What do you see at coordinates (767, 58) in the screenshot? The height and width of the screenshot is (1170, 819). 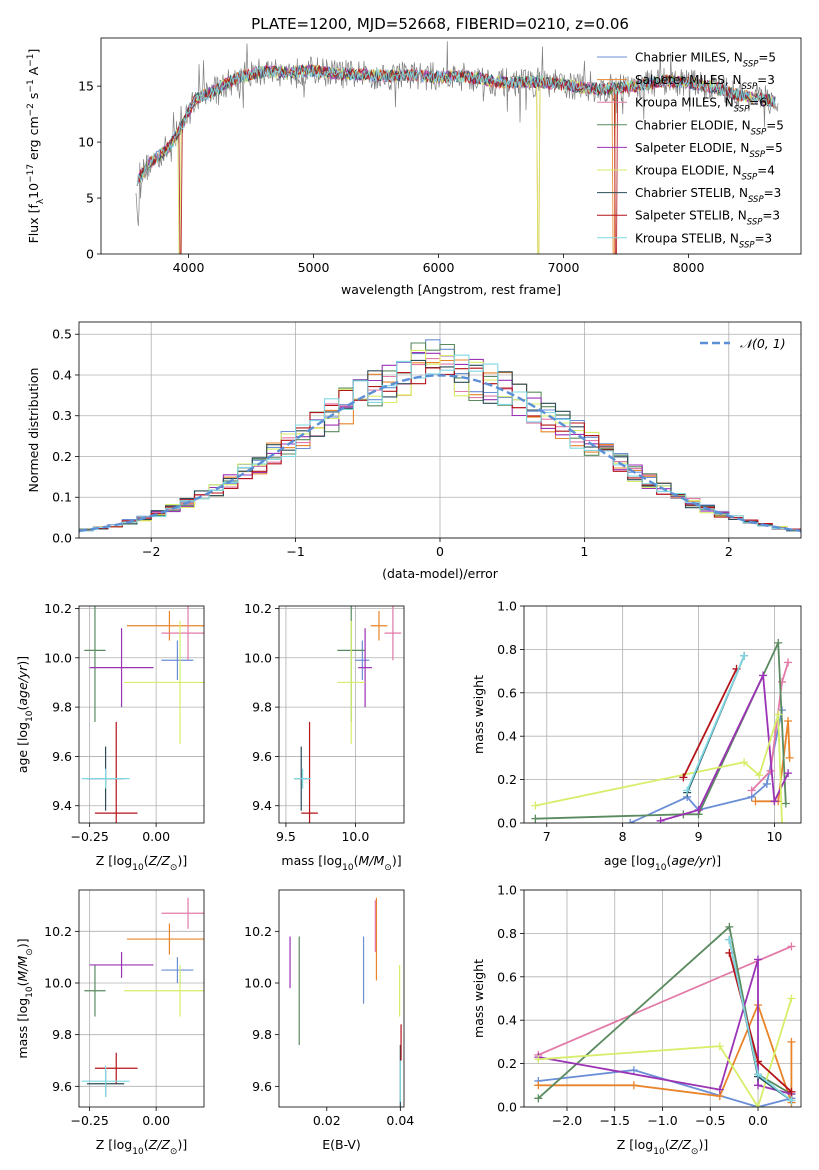 I see `legend-text-part: =5` at bounding box center [767, 58].